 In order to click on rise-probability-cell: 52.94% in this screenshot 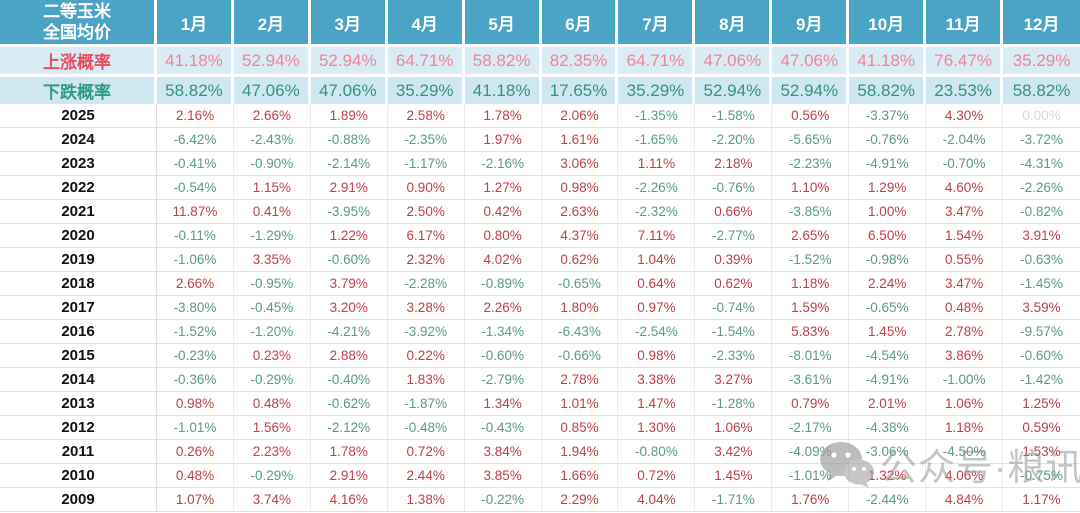, I will do `click(272, 60)`.